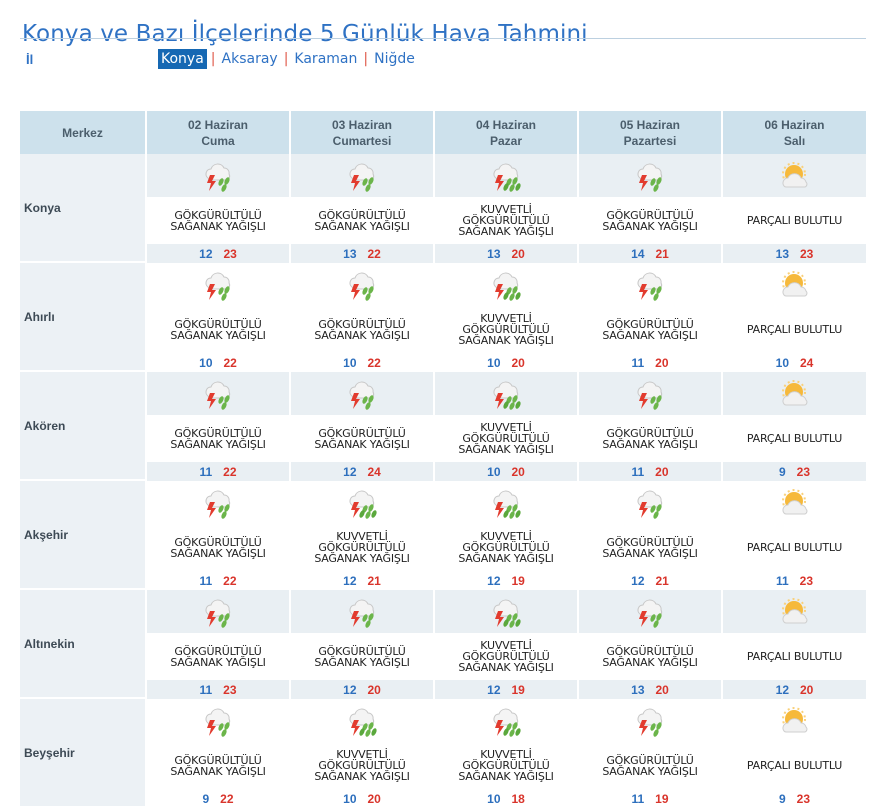 This screenshot has width=883, height=809. Describe the element at coordinates (83, 535) in the screenshot. I see `city-name: Akşehir` at that location.